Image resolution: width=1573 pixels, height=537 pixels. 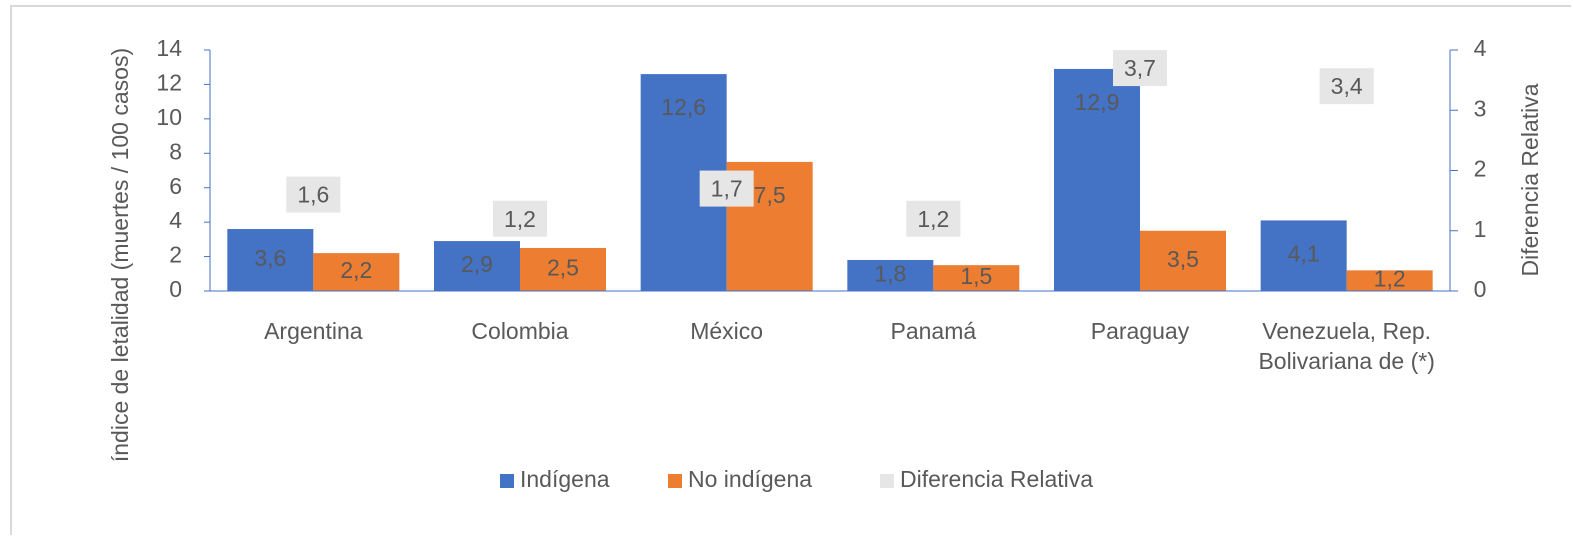 I want to click on data-label: 2,9, so click(x=477, y=264).